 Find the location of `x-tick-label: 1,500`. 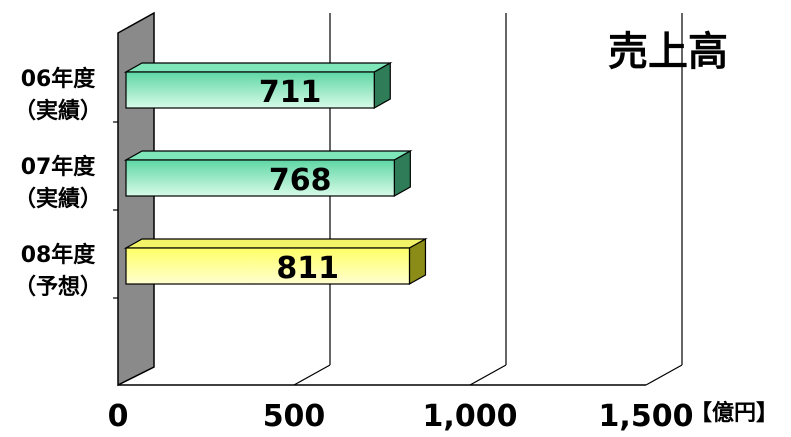

x-tick-label: 1,500 is located at coordinates (646, 416).